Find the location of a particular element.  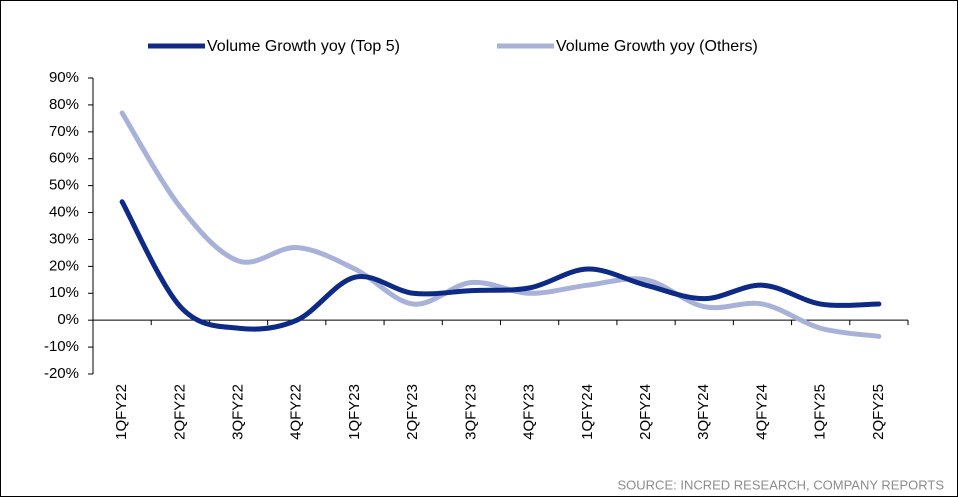

x-tick-label: 4QFY23 is located at coordinates (529, 412).